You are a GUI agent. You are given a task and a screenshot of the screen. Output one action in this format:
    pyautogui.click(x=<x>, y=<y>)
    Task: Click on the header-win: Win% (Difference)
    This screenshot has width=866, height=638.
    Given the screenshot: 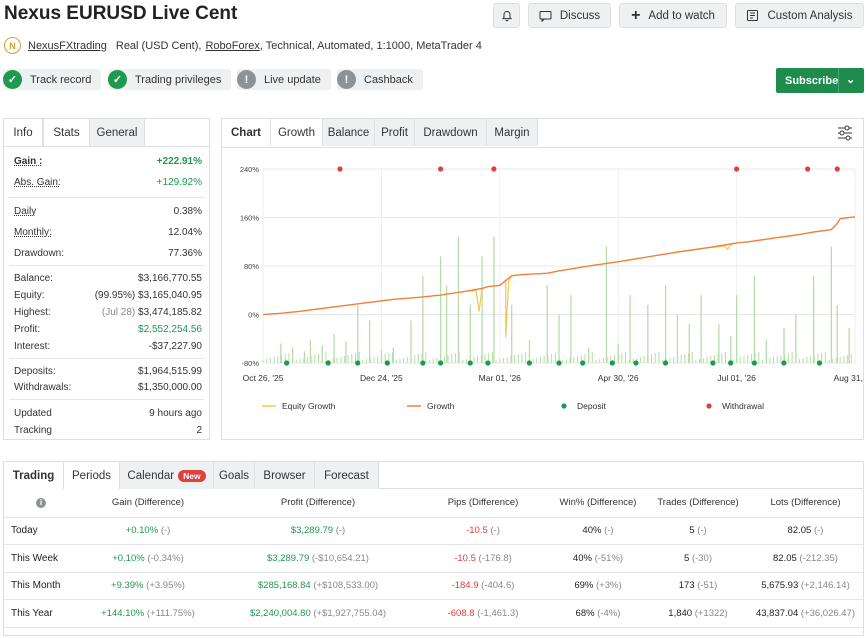 What is the action you would take?
    pyautogui.click(x=598, y=503)
    